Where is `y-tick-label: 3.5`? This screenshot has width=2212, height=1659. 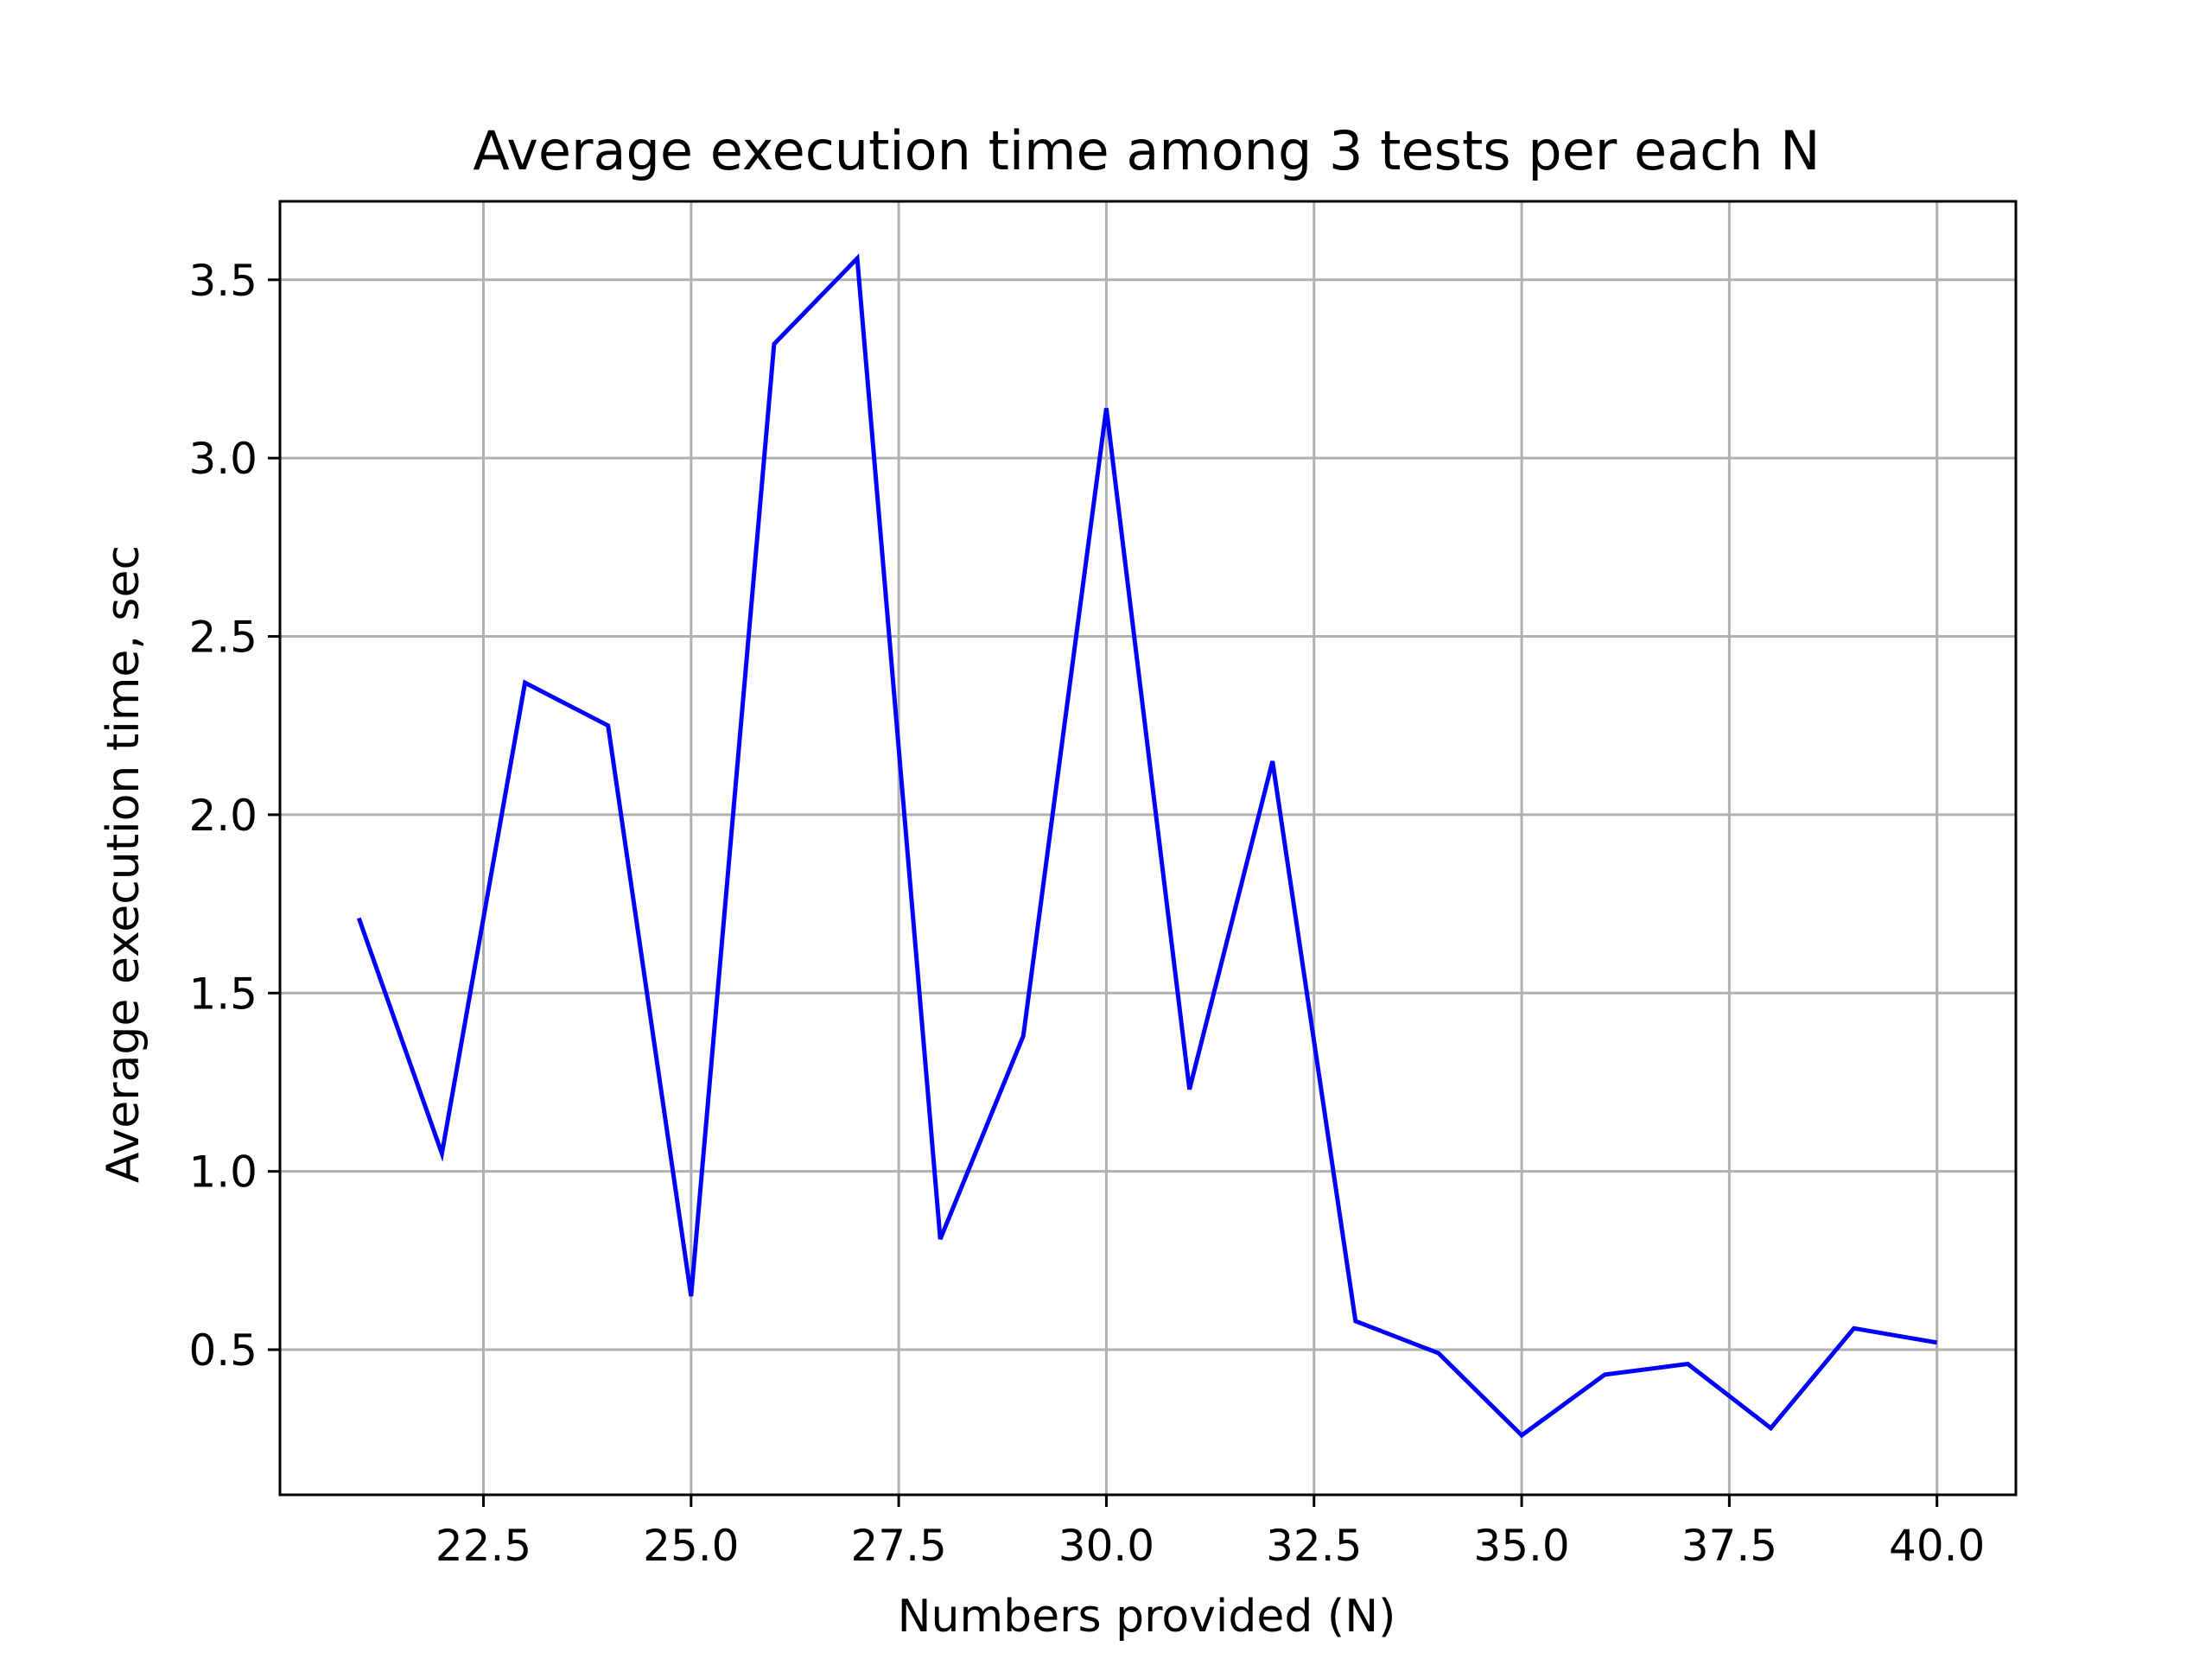 y-tick-label: 3.5 is located at coordinates (222, 281).